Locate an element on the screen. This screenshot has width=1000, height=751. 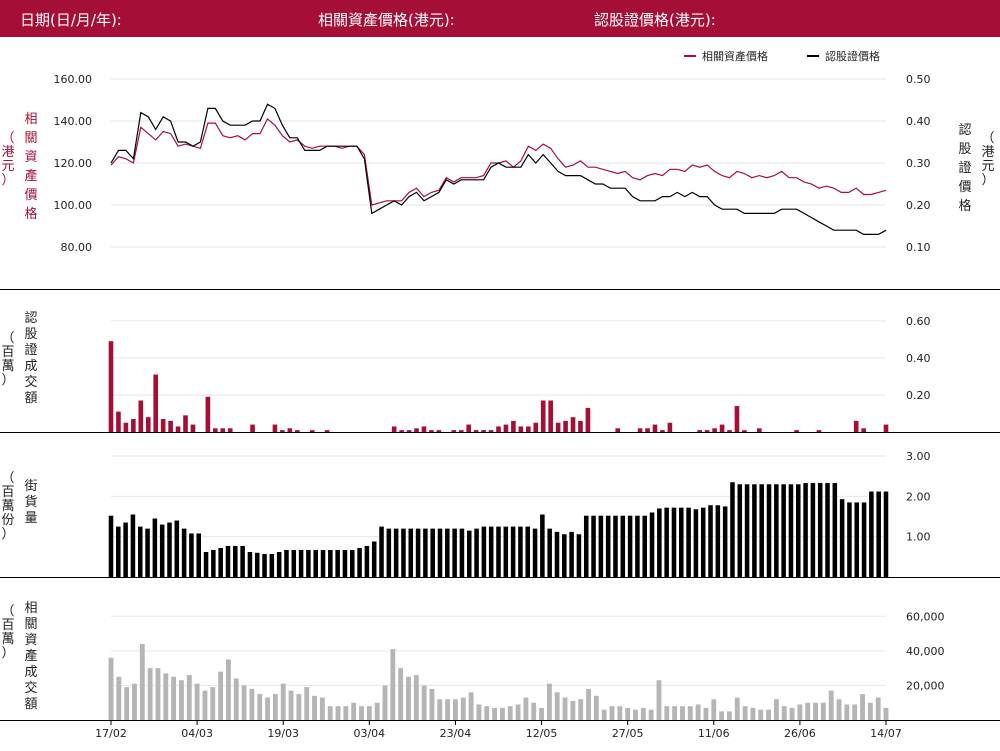
y-axis-label: 交 is located at coordinates (30, 382).